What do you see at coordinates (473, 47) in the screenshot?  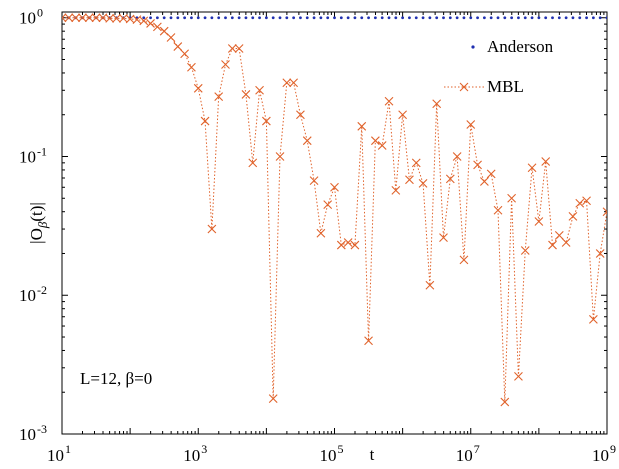 I see `legend-marker-anderson` at bounding box center [473, 47].